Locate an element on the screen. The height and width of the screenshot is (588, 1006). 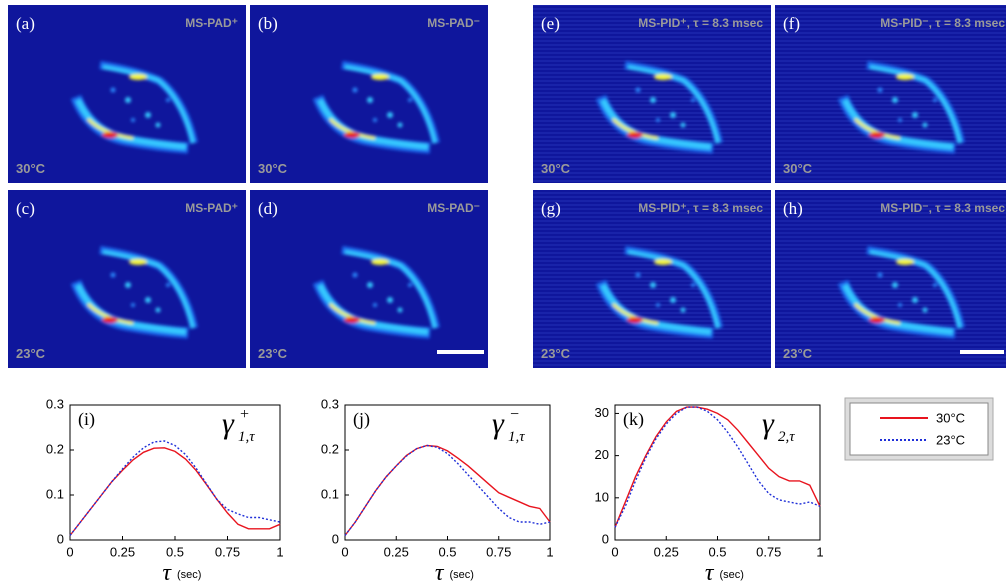
image-panel: (c) MS-PAD⁺ 23°C is located at coordinates (127, 279).